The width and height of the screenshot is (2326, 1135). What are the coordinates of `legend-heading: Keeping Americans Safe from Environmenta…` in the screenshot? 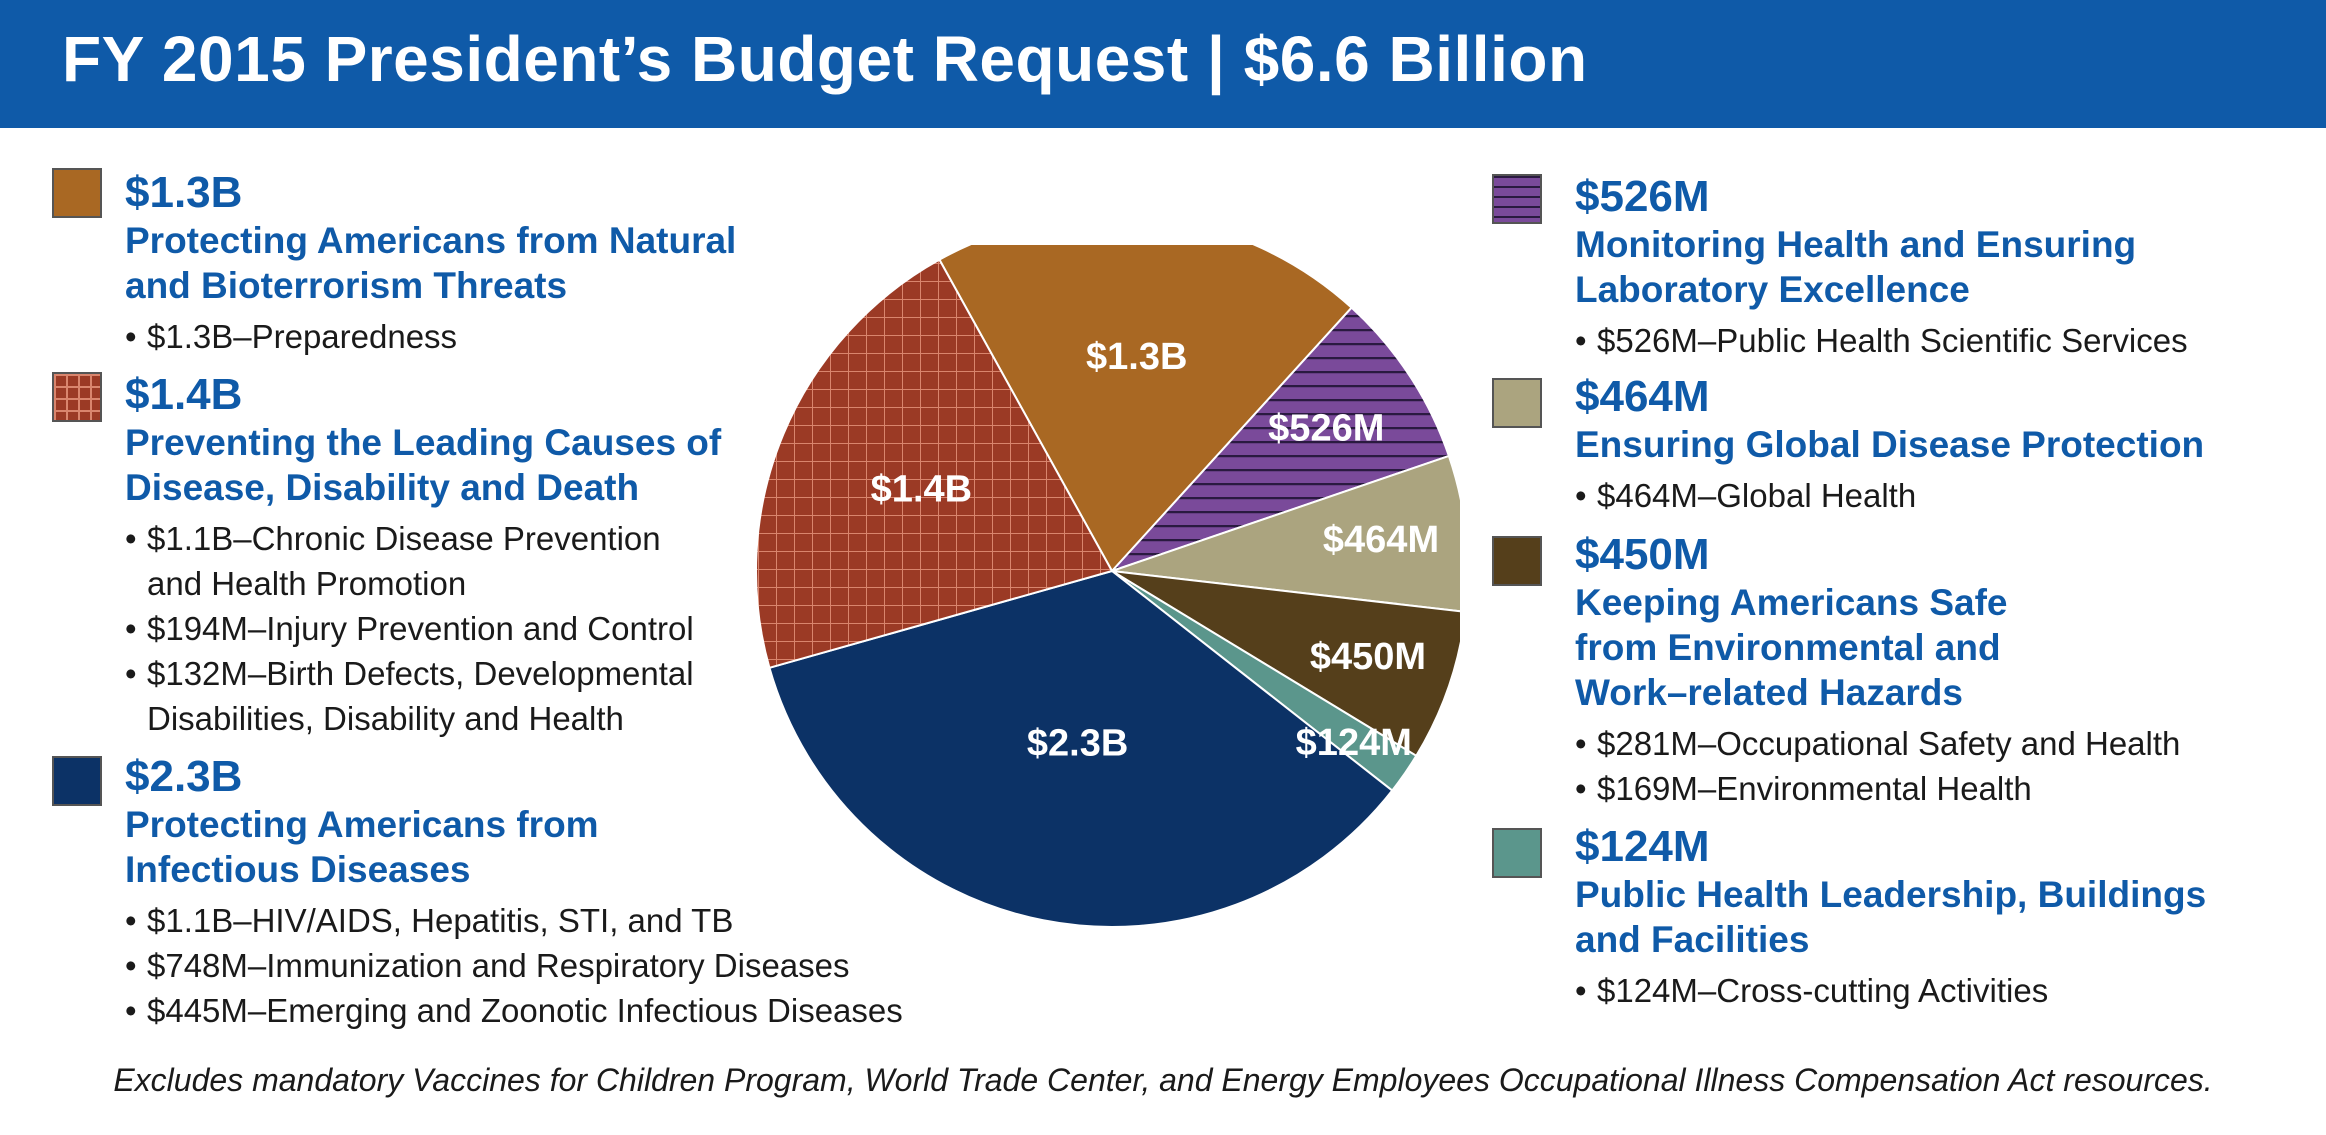 It's located at (1791, 647).